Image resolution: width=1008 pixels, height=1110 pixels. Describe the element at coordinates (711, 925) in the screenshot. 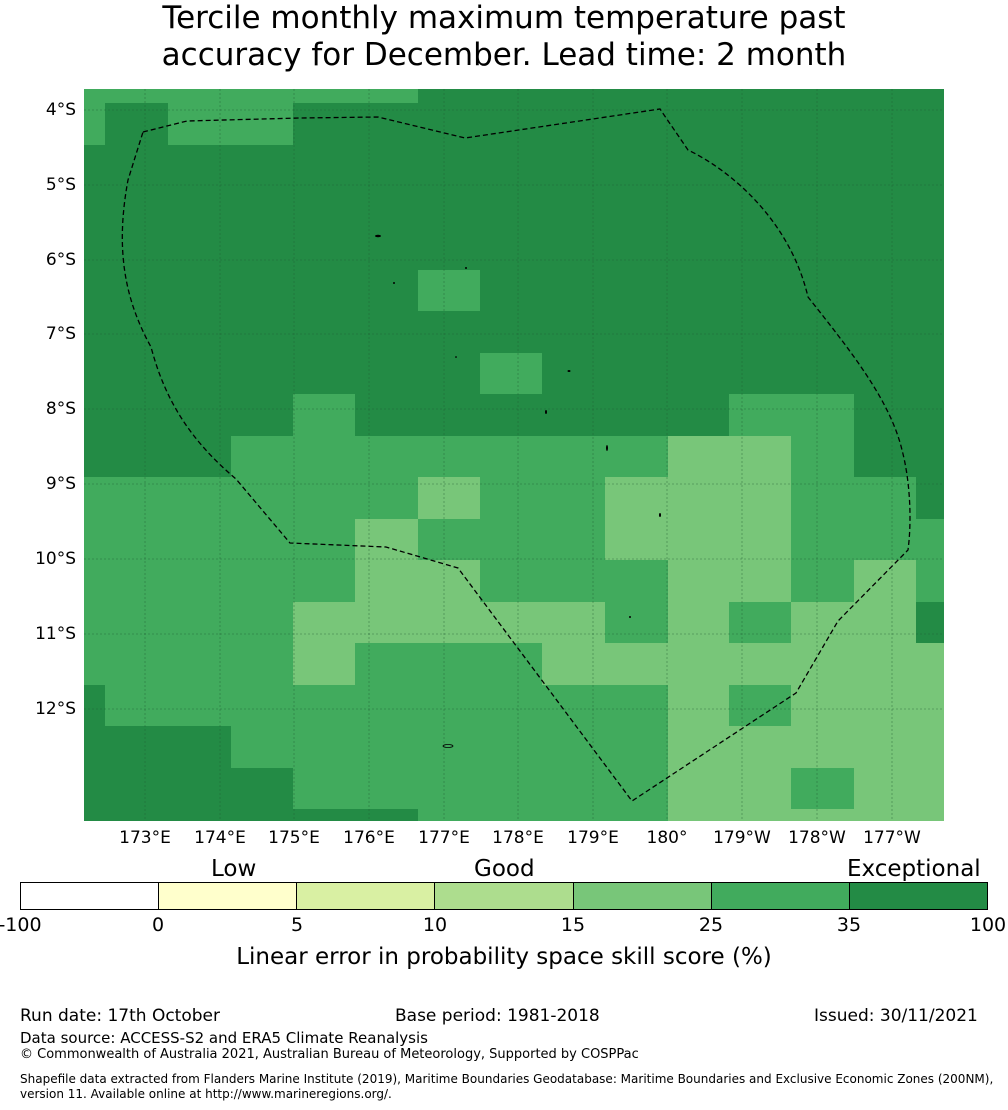

I see `colorbar-tick: 25` at that location.